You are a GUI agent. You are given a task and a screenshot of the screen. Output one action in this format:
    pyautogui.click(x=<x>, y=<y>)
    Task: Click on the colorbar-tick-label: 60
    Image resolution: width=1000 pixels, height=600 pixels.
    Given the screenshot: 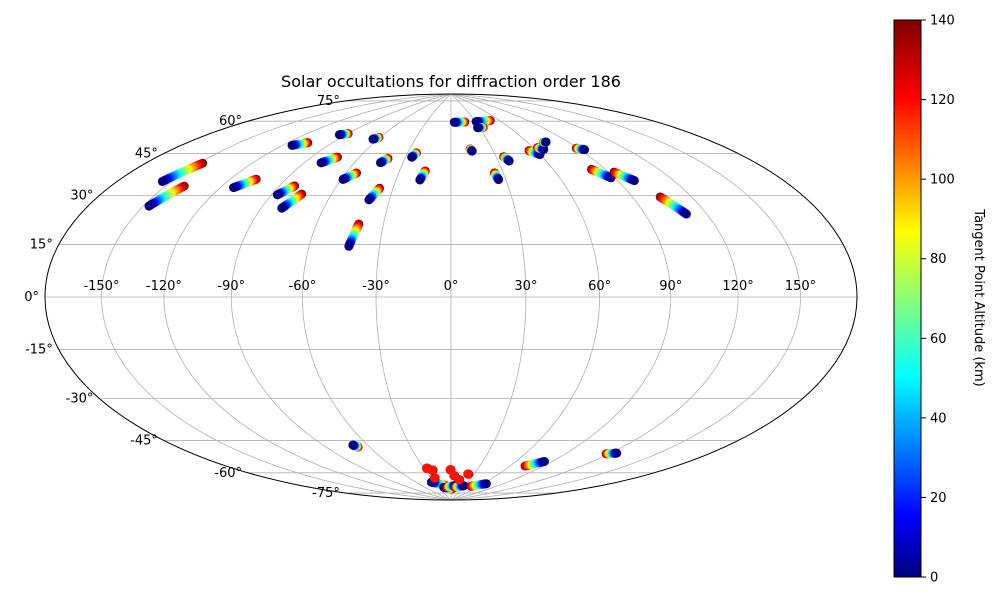 What is the action you would take?
    pyautogui.click(x=938, y=339)
    